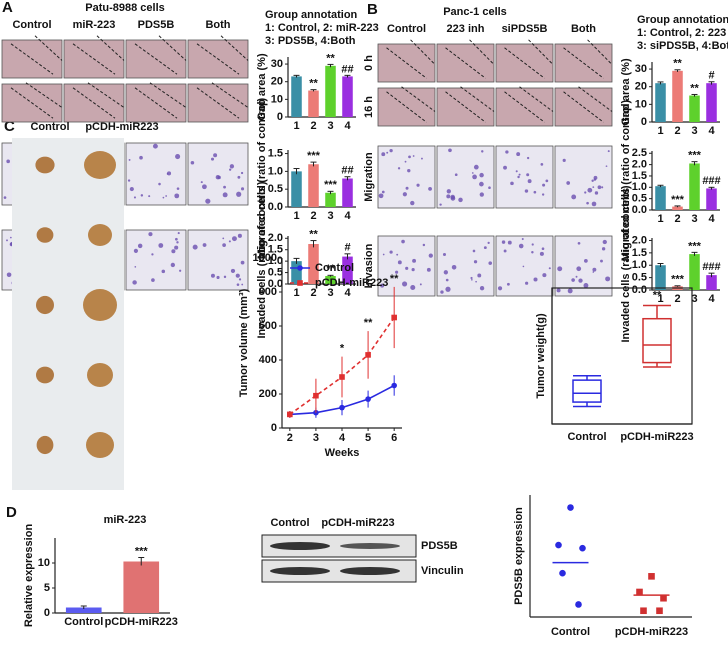  I want to click on panel-label: C, so click(9, 126).